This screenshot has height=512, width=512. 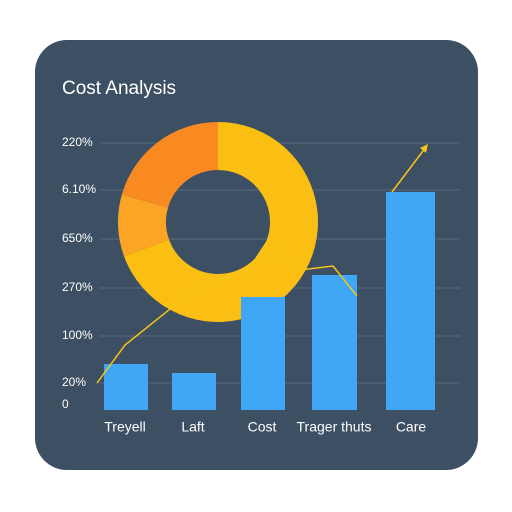 I want to click on axis-label: 0, so click(x=65, y=404).